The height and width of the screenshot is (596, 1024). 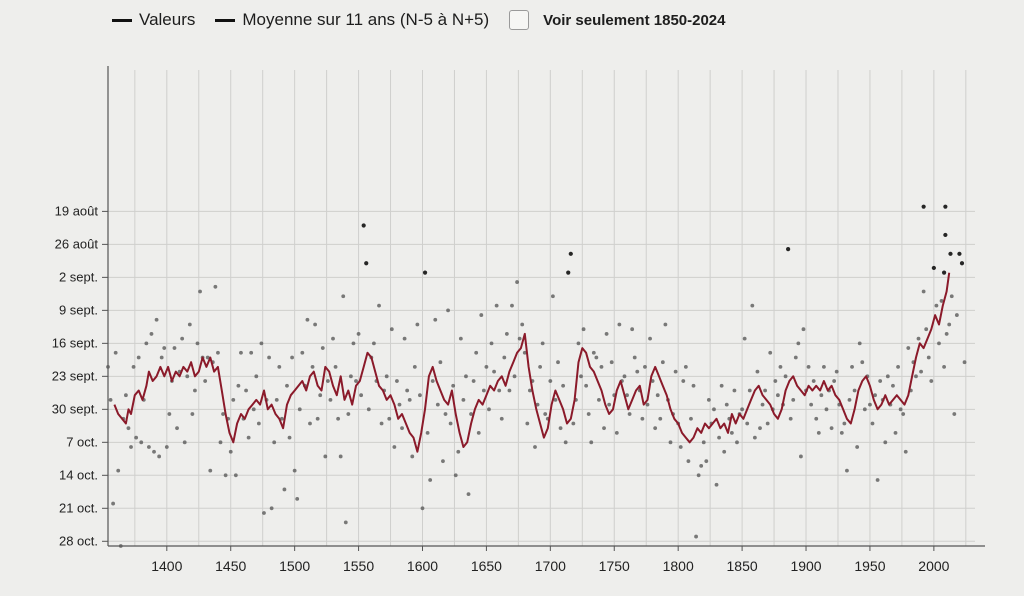 I want to click on y-tick-label: 19 août, so click(x=77, y=210).